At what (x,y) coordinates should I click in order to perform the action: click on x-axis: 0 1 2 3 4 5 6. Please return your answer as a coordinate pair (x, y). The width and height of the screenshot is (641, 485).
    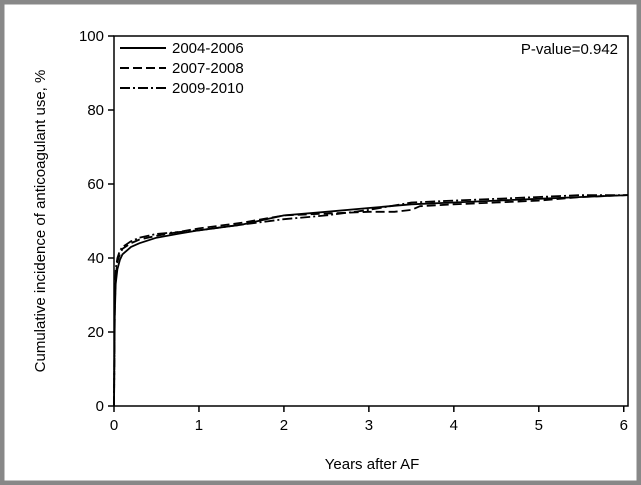
    Looking at the image, I should click on (369, 420).